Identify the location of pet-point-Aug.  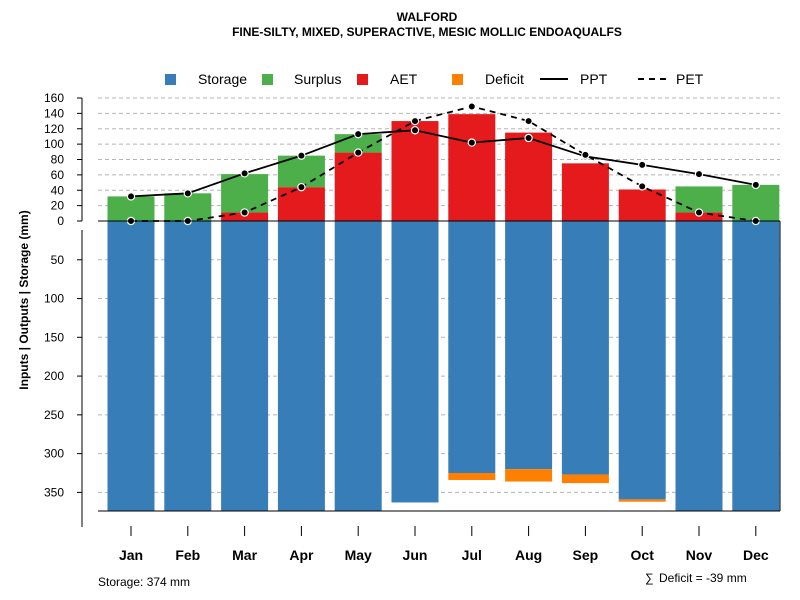
(528, 121).